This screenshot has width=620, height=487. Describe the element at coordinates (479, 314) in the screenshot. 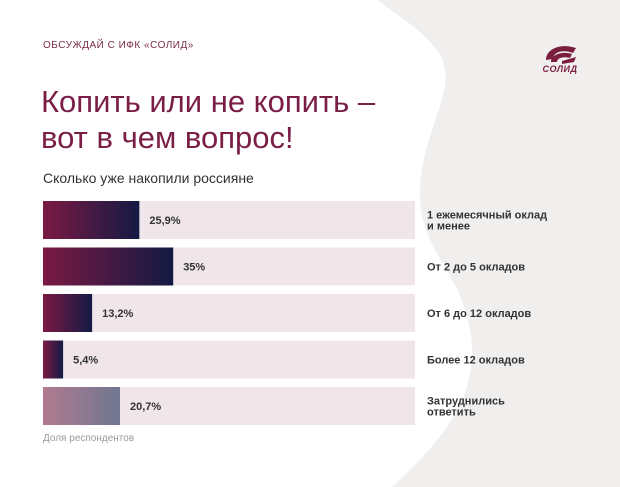

I see `category-label-3: От 6 до 12 окладов` at that location.